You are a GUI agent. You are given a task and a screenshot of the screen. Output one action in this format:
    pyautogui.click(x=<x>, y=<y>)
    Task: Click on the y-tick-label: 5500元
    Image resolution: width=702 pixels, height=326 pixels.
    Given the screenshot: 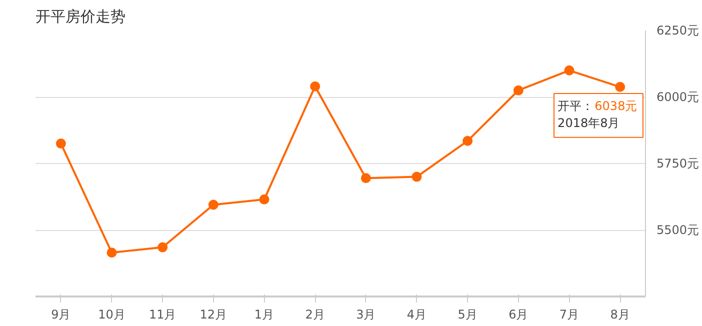 What is the action you would take?
    pyautogui.click(x=678, y=230)
    